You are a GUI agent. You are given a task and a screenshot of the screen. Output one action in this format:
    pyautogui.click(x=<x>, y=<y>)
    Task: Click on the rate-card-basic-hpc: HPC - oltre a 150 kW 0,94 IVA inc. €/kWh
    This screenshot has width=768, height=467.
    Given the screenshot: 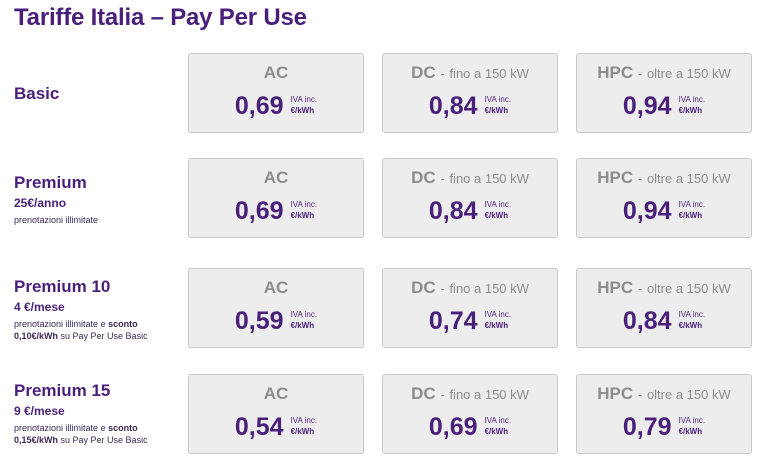 What is the action you would take?
    pyautogui.click(x=664, y=93)
    